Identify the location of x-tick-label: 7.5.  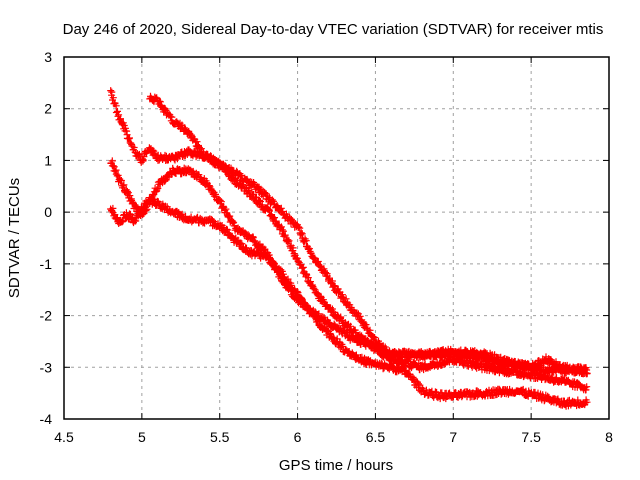
(531, 437).